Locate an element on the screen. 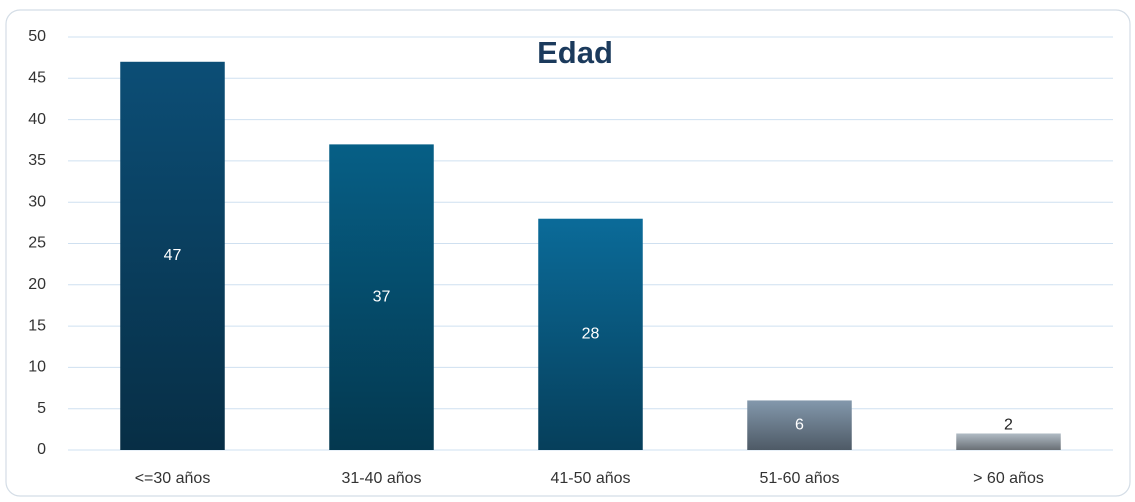  y-tick-label: 10 is located at coordinates (37, 367).